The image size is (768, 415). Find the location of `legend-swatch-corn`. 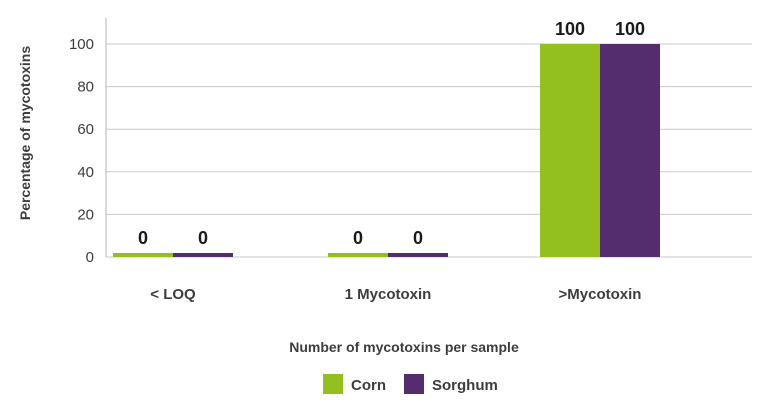

legend-swatch-corn is located at coordinates (333, 384).